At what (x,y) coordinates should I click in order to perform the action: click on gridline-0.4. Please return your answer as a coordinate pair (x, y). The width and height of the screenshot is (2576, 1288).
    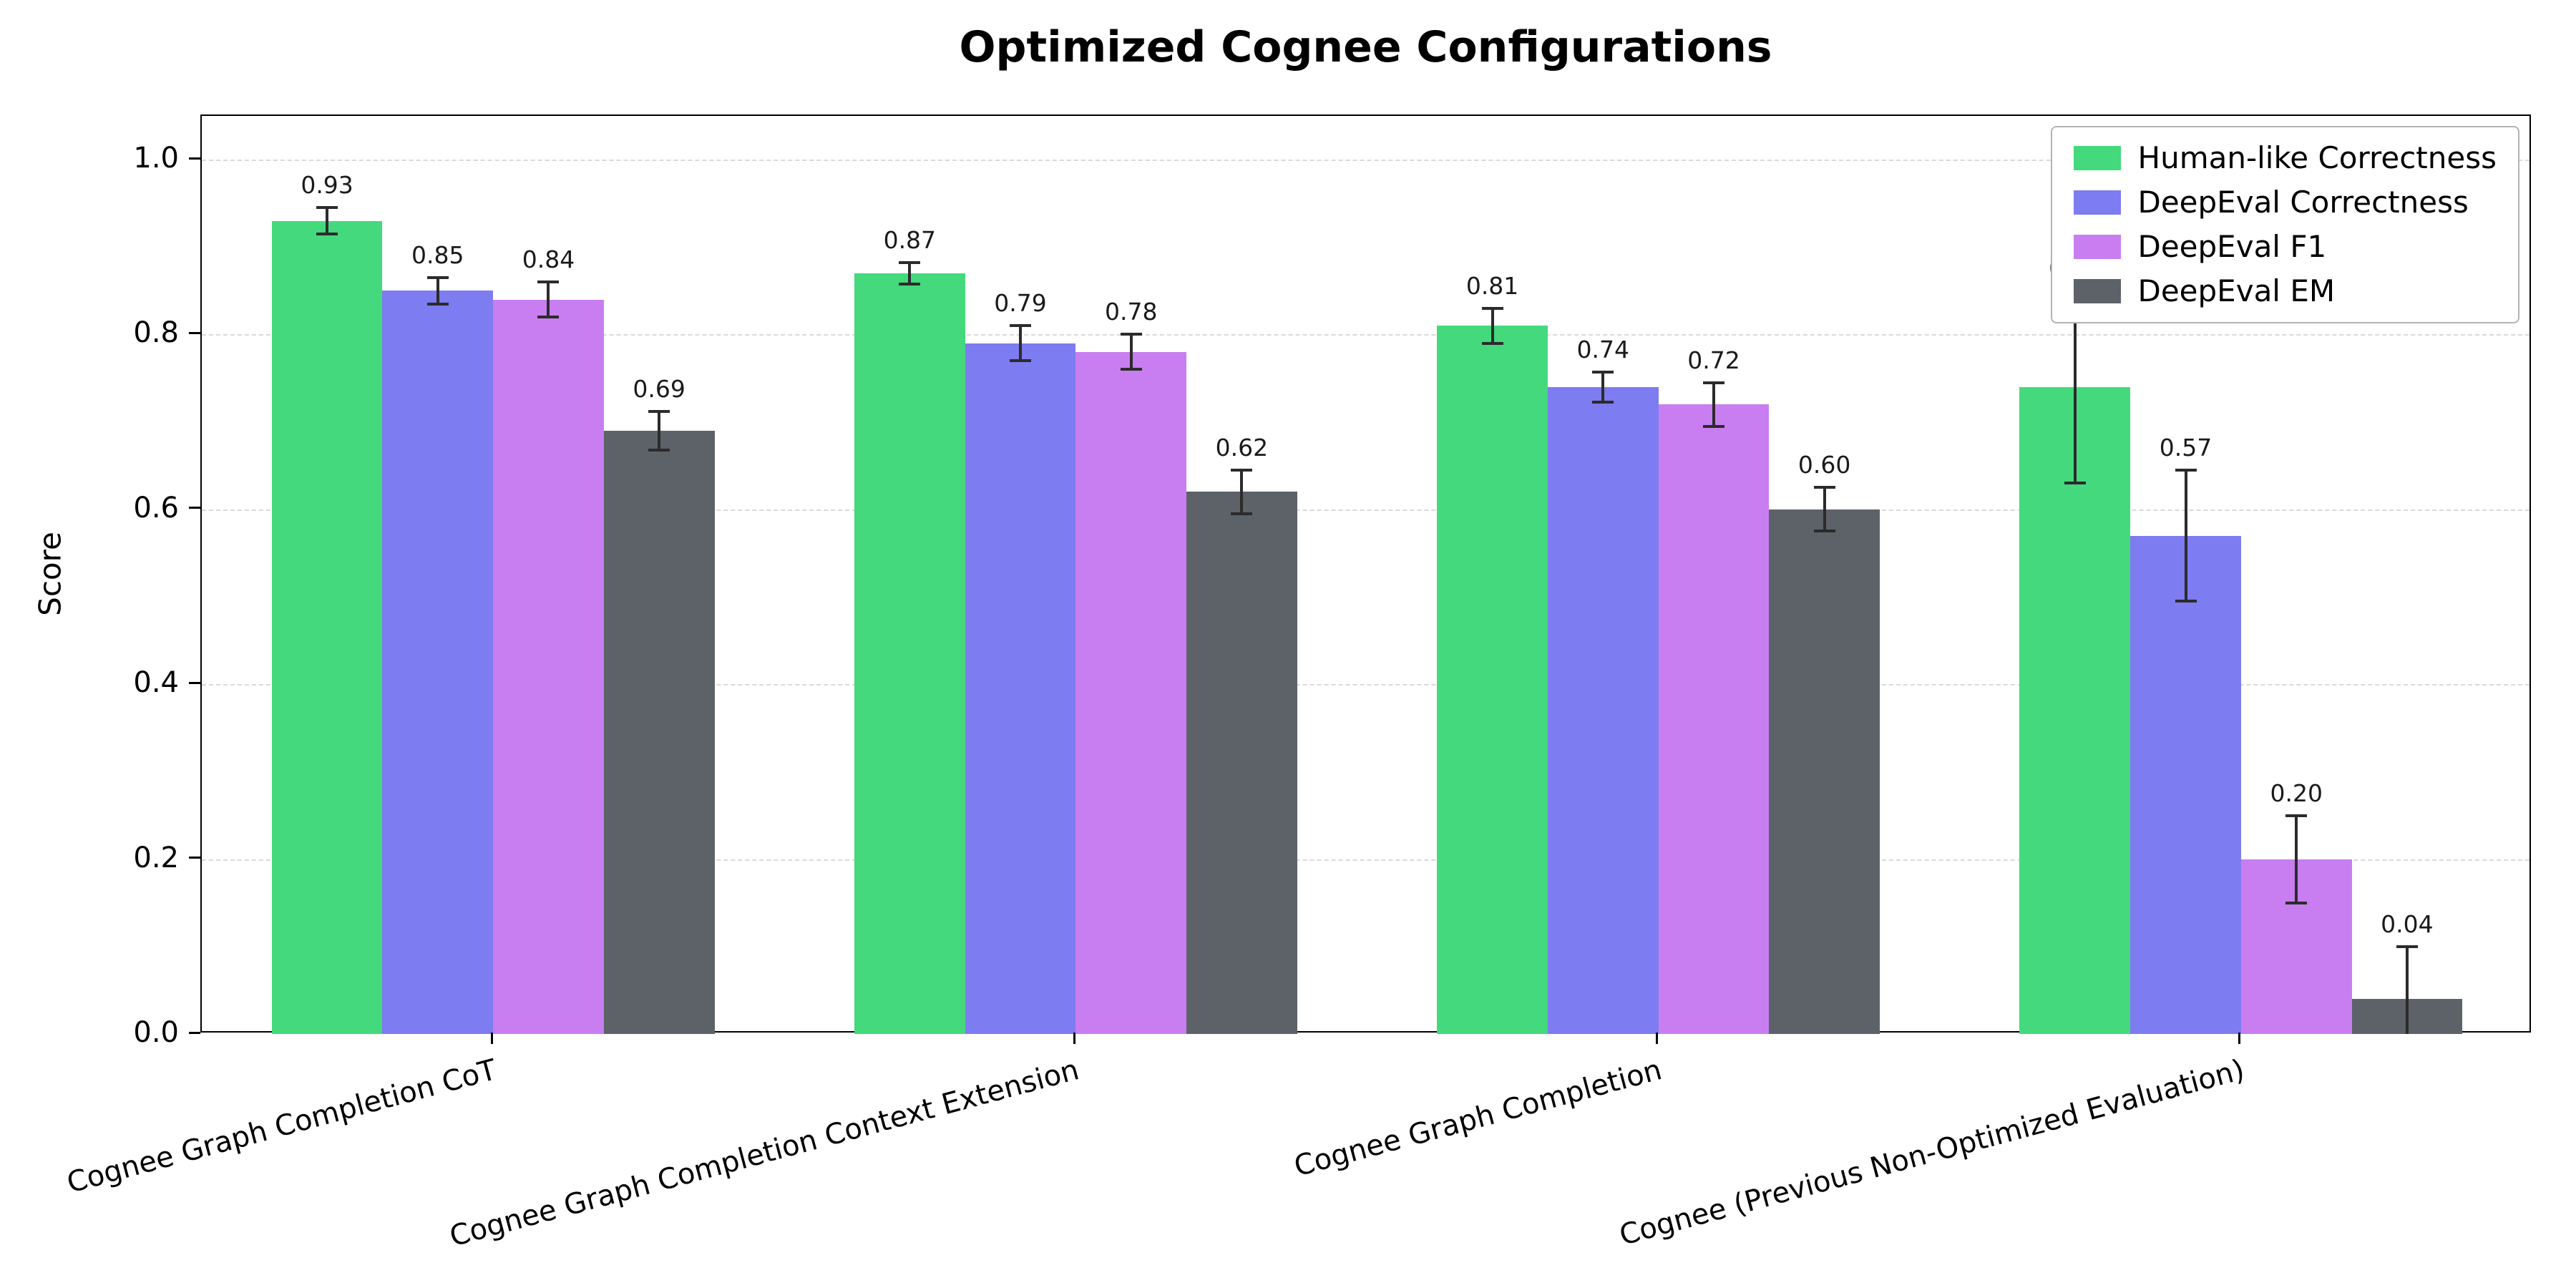
    Looking at the image, I should click on (1365, 685).